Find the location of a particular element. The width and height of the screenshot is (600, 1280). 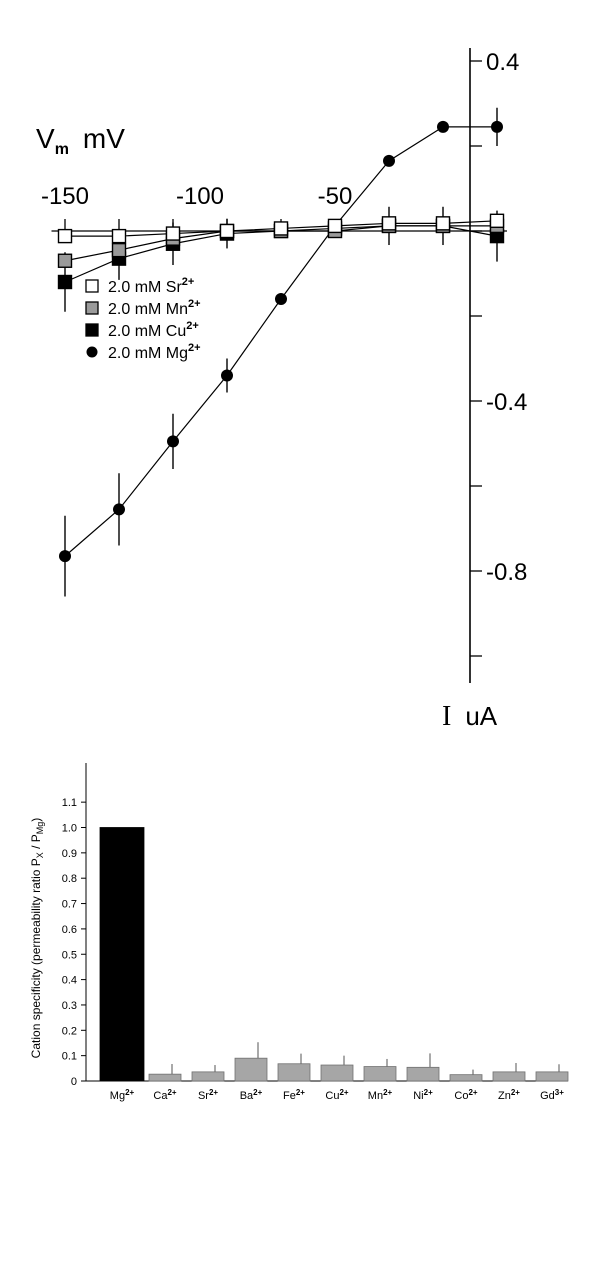

iv-x-ticks: -150 -100 -50 is located at coordinates (269, 207).